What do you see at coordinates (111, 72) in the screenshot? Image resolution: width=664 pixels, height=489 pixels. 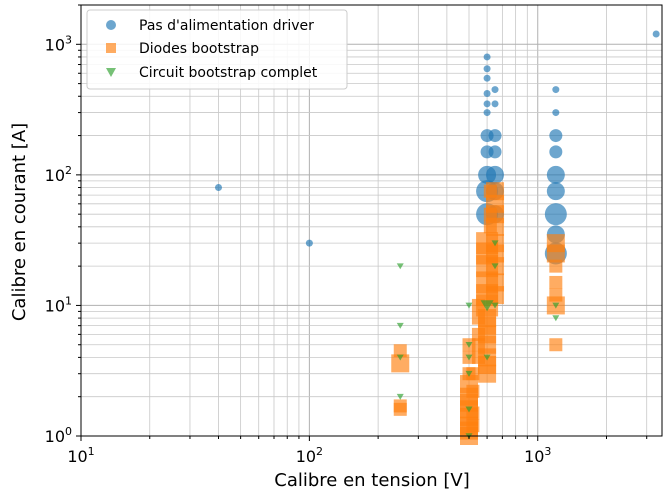 I see `legend-marker-circuit-icon` at bounding box center [111, 72].